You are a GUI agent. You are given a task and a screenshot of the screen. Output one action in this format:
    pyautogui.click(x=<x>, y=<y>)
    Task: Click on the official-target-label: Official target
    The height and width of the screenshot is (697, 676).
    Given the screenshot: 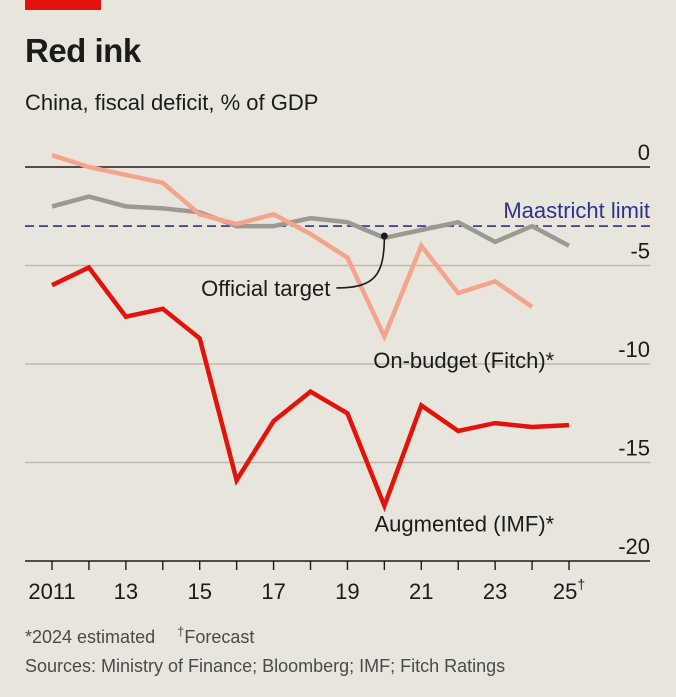 What is the action you would take?
    pyautogui.click(x=265, y=288)
    